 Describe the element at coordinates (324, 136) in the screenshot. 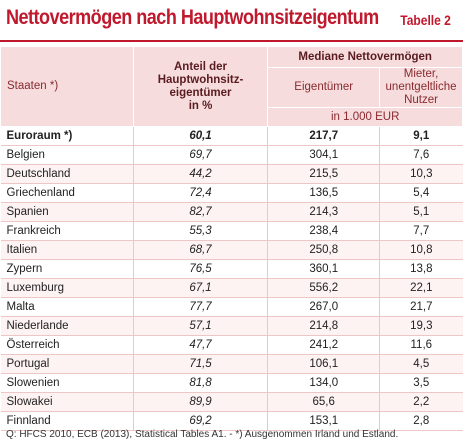

I see `value-cell: 217,7` at that location.